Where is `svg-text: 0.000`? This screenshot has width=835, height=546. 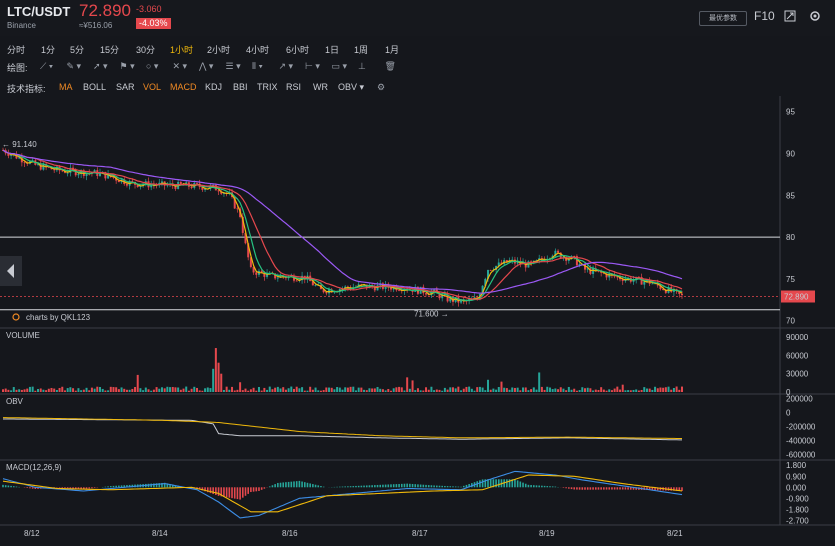 svg-text: 0.000 is located at coordinates (796, 487).